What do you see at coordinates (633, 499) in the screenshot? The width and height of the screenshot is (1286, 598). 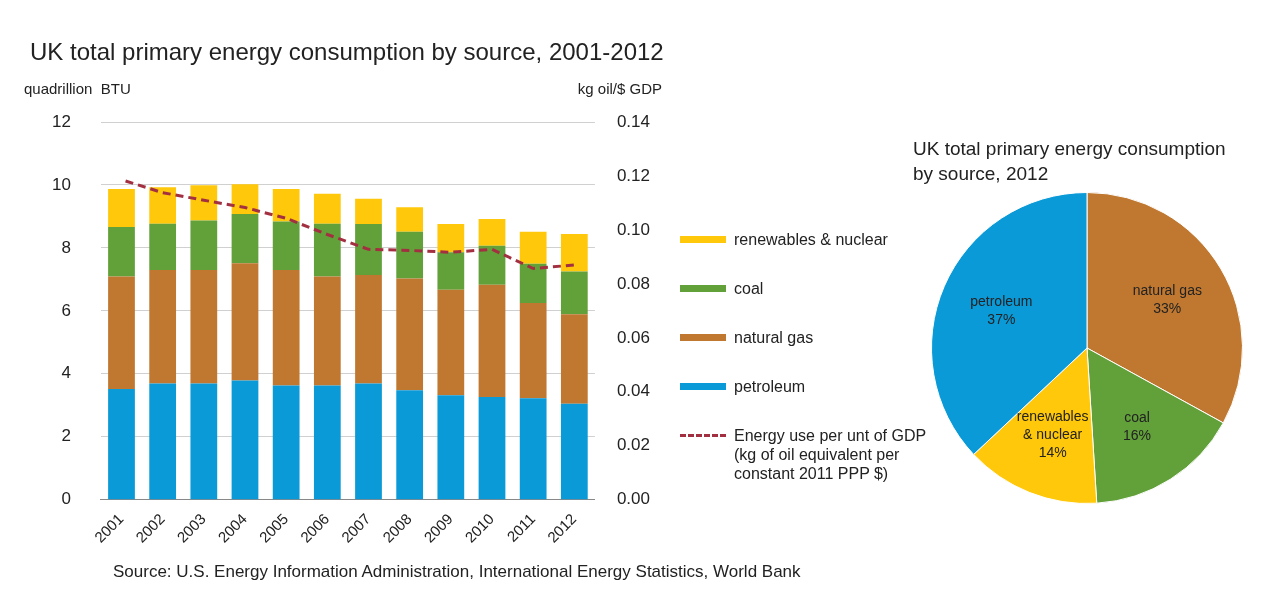 I see `y2-tick-label: 0.00` at bounding box center [633, 499].